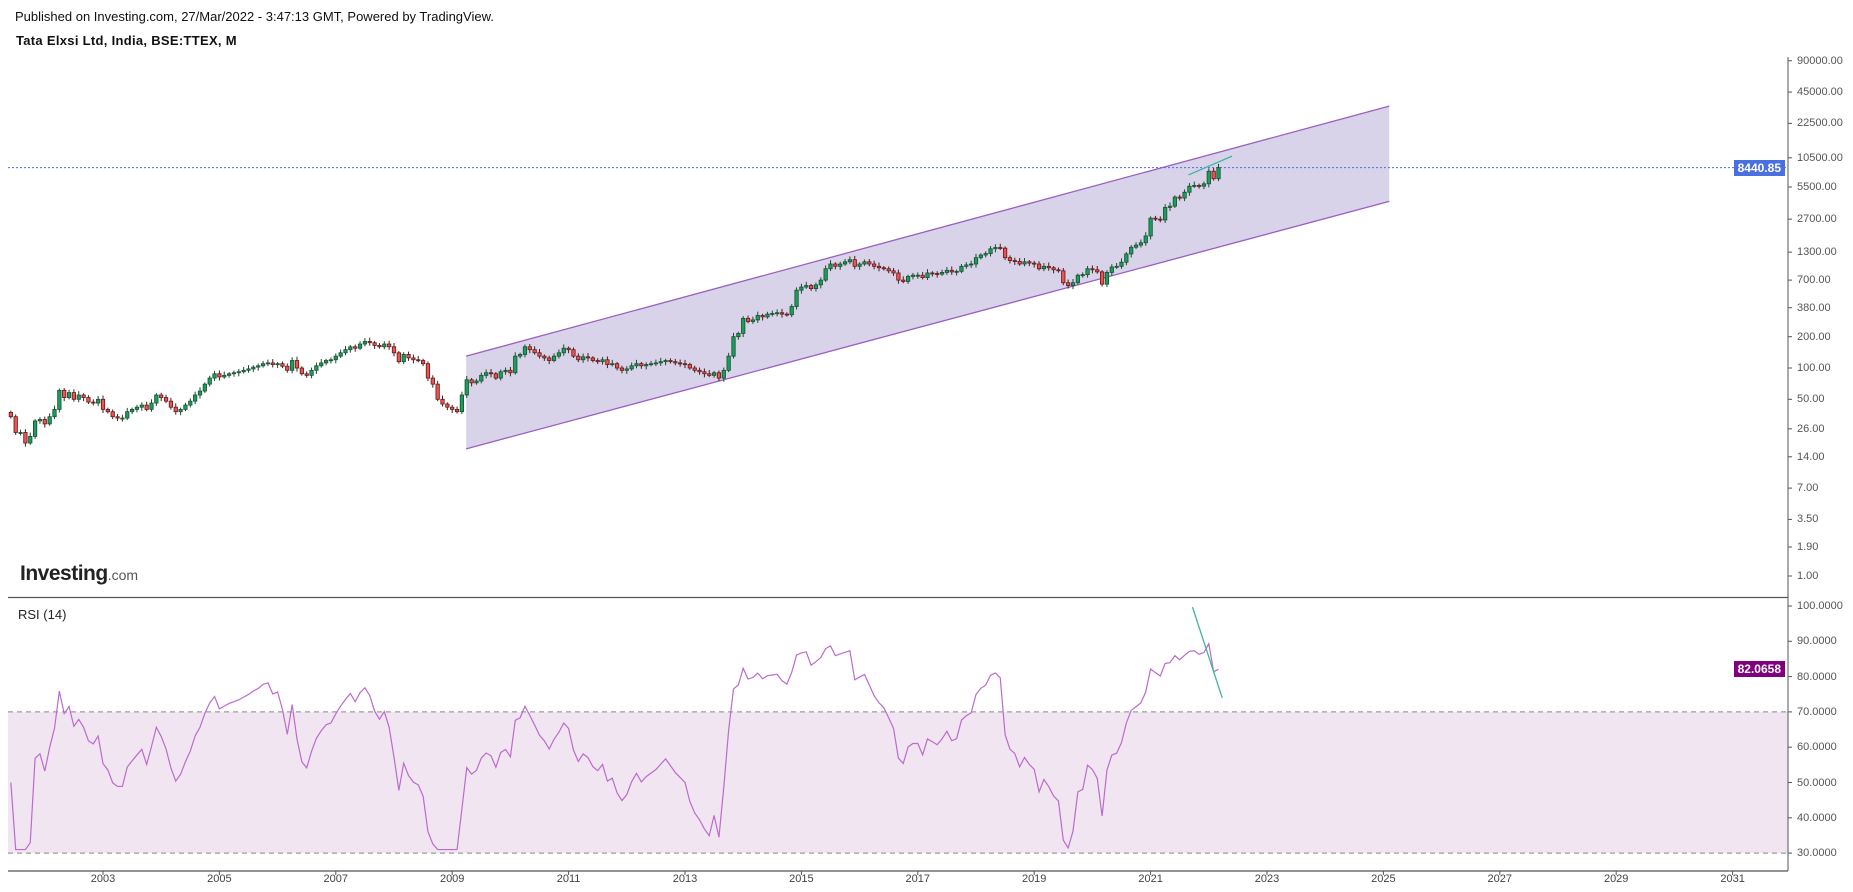  What do you see at coordinates (126, 40) in the screenshot?
I see `chart-title: Tata Elxsi Ltd, India, BSE:TTEX, M` at bounding box center [126, 40].